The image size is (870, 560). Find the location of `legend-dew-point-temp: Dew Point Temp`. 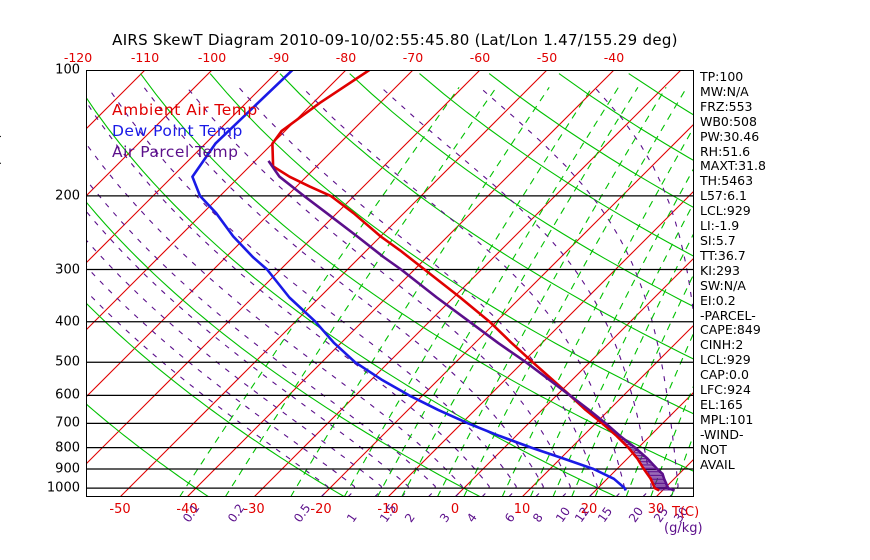

legend-dew-point-temp: Dew Point Temp is located at coordinates (177, 131).